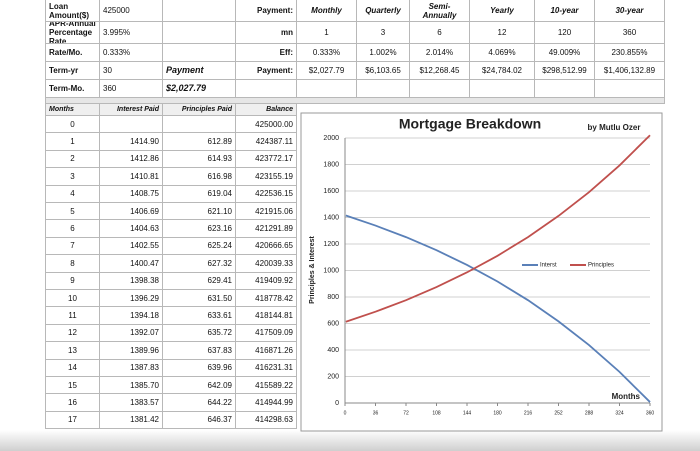  I want to click on x-axis-title: Months, so click(626, 396).